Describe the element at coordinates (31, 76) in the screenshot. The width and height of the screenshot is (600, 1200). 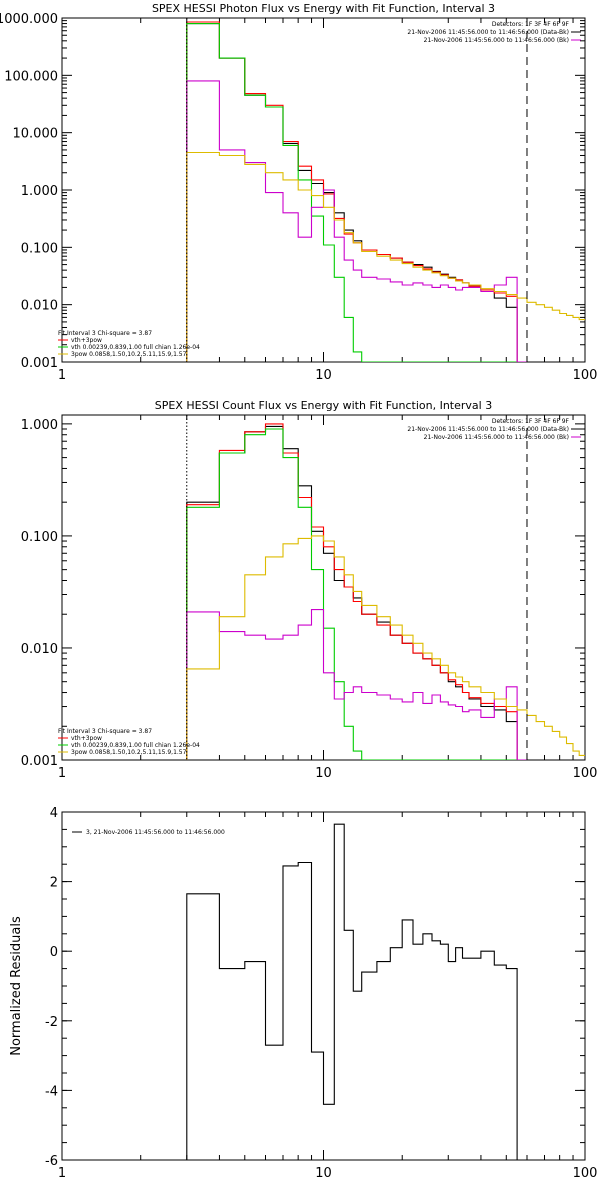
I see `y-tick-label: 100.000` at that location.